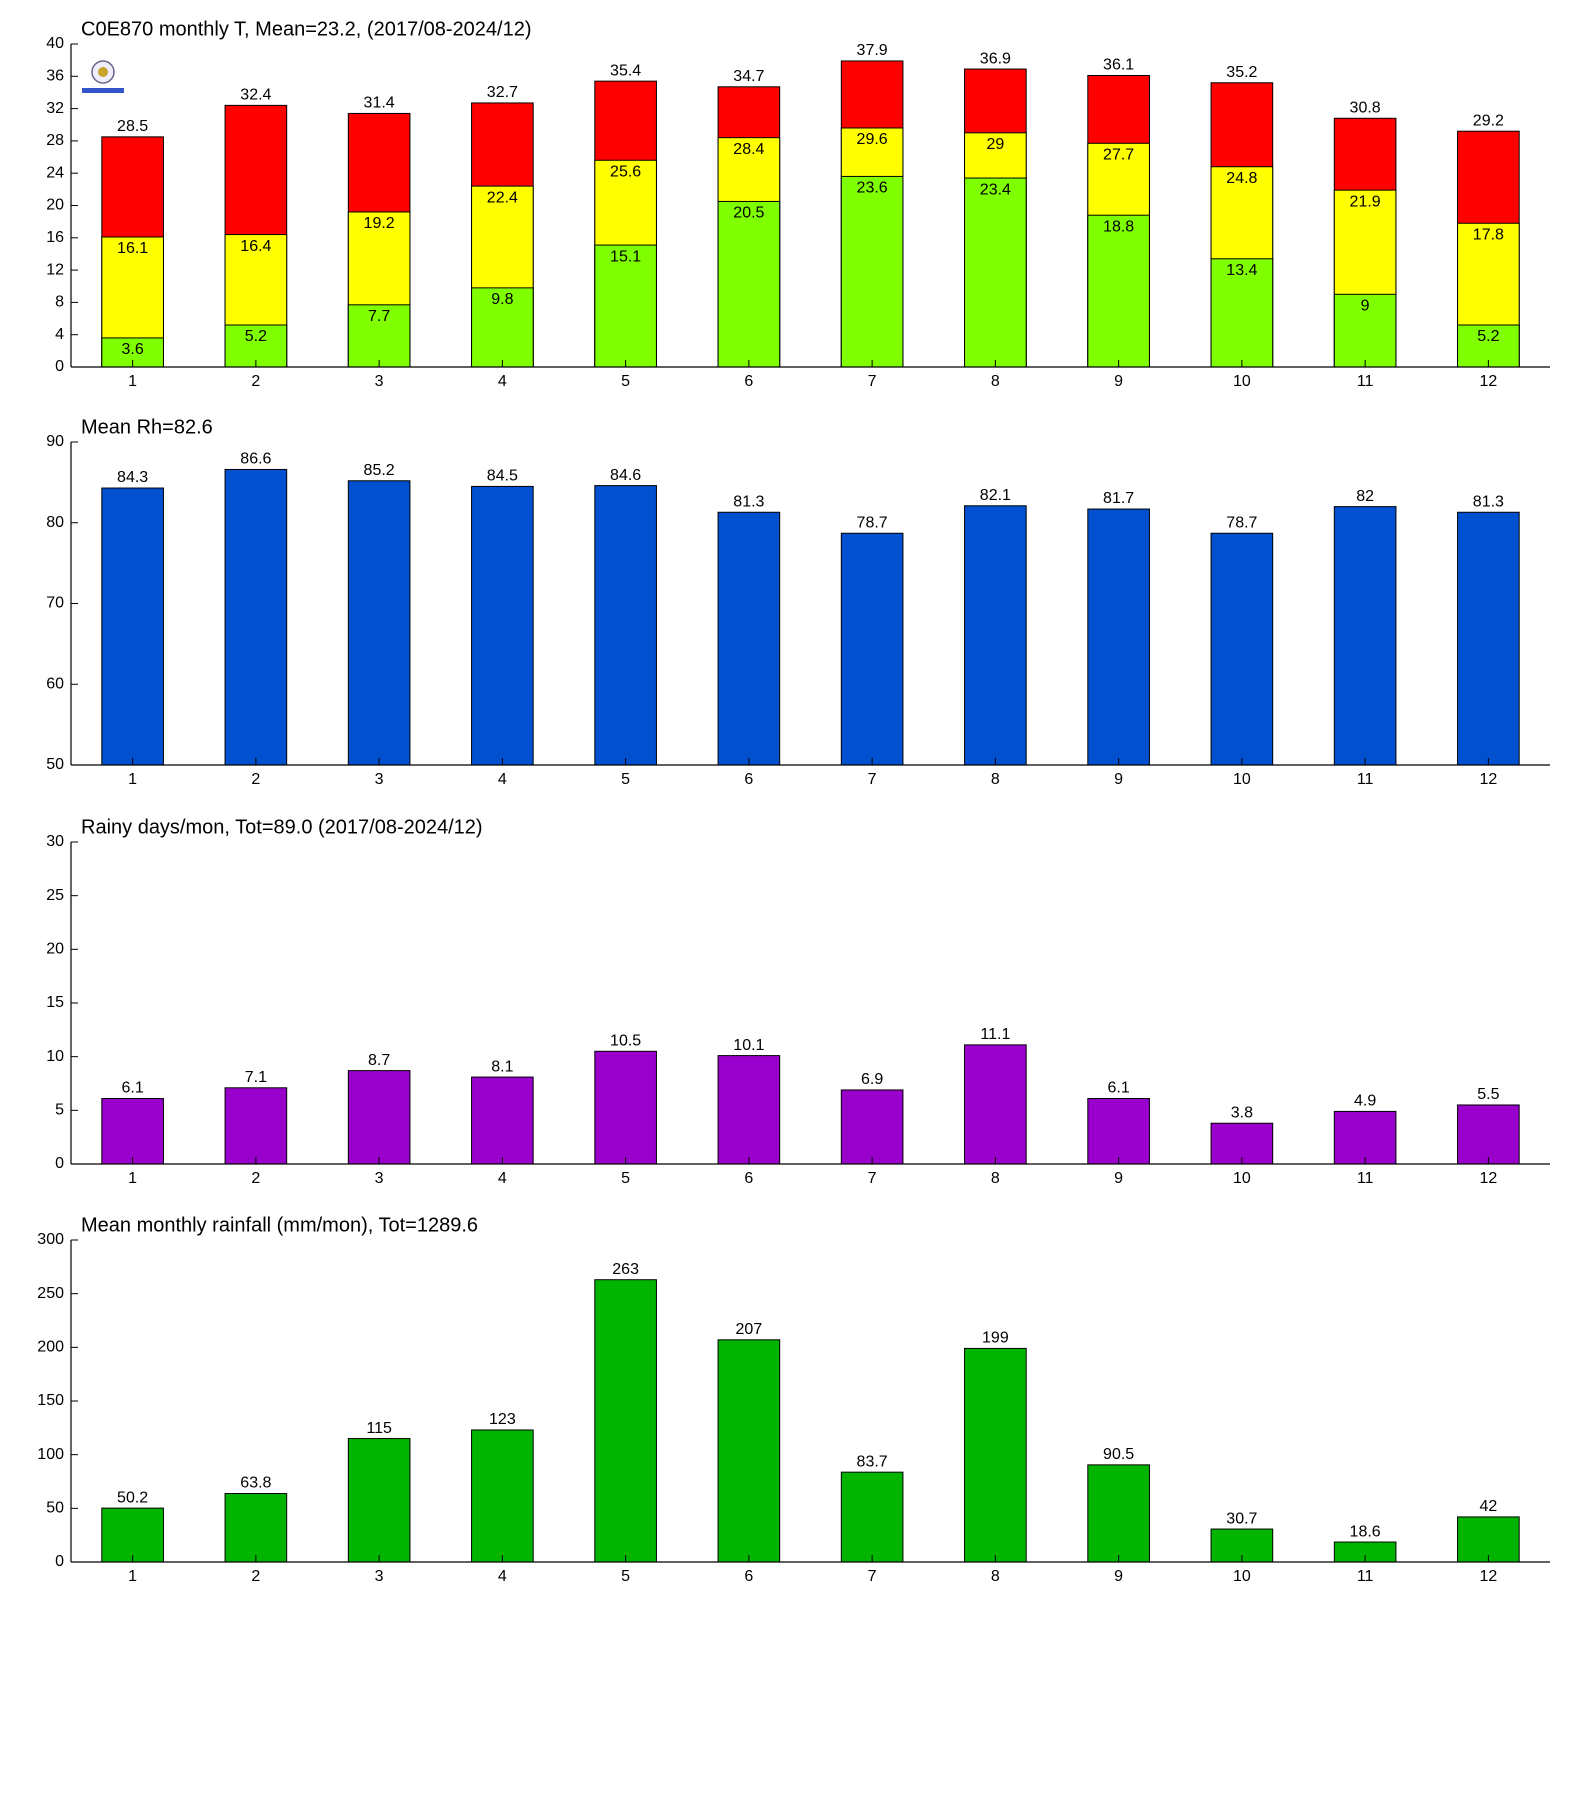 The image size is (1580, 1800). Describe the element at coordinates (502, 197) in the screenshot. I see `value-label: 22.4` at that location.